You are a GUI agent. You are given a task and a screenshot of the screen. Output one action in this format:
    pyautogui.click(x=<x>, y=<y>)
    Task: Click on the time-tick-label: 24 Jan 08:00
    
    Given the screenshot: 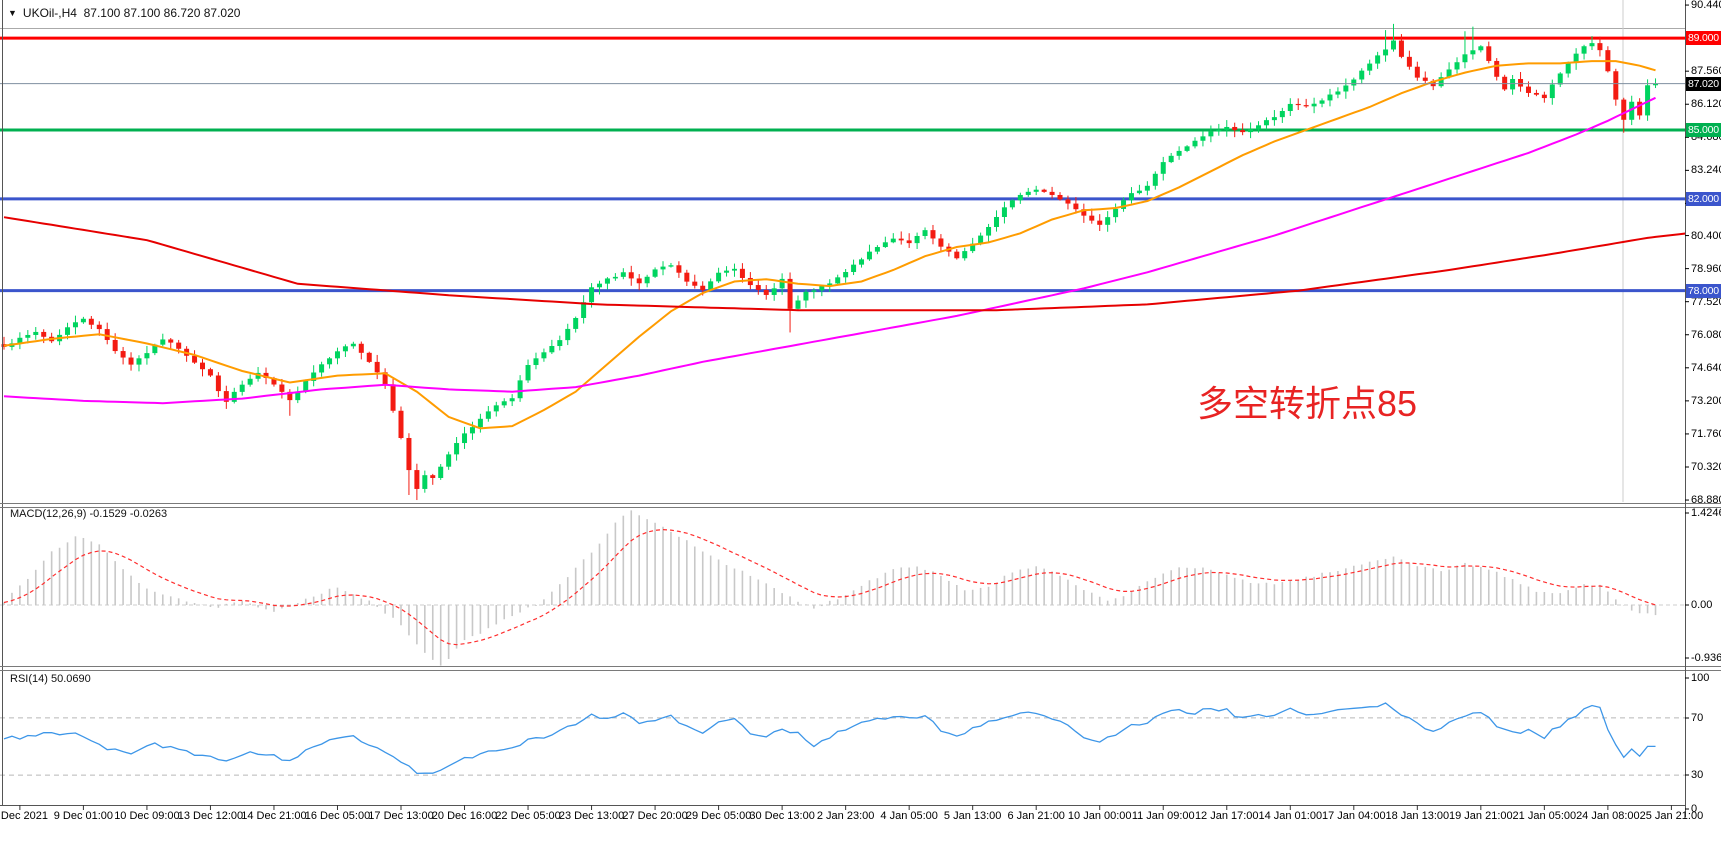 What is the action you would take?
    pyautogui.click(x=1608, y=816)
    